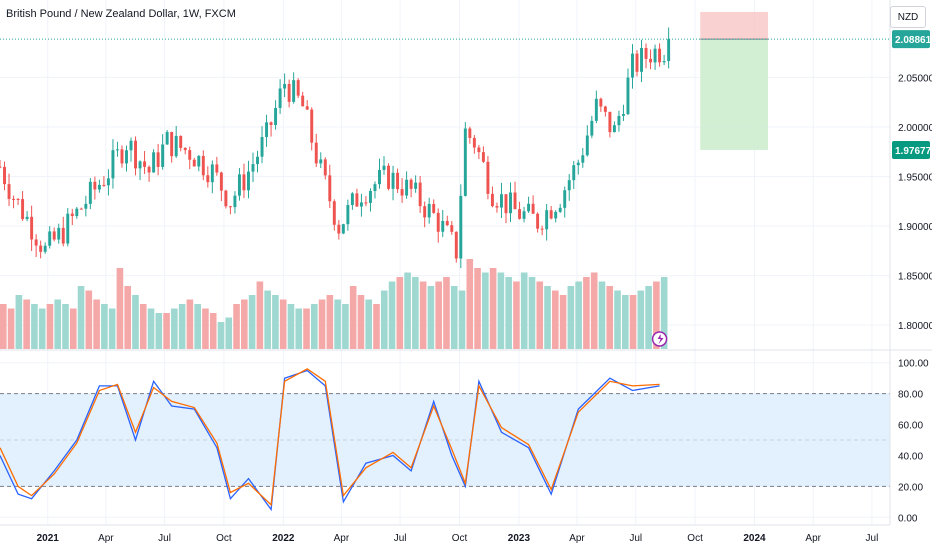  I want to click on time-tick-label: Oct, so click(695, 538).